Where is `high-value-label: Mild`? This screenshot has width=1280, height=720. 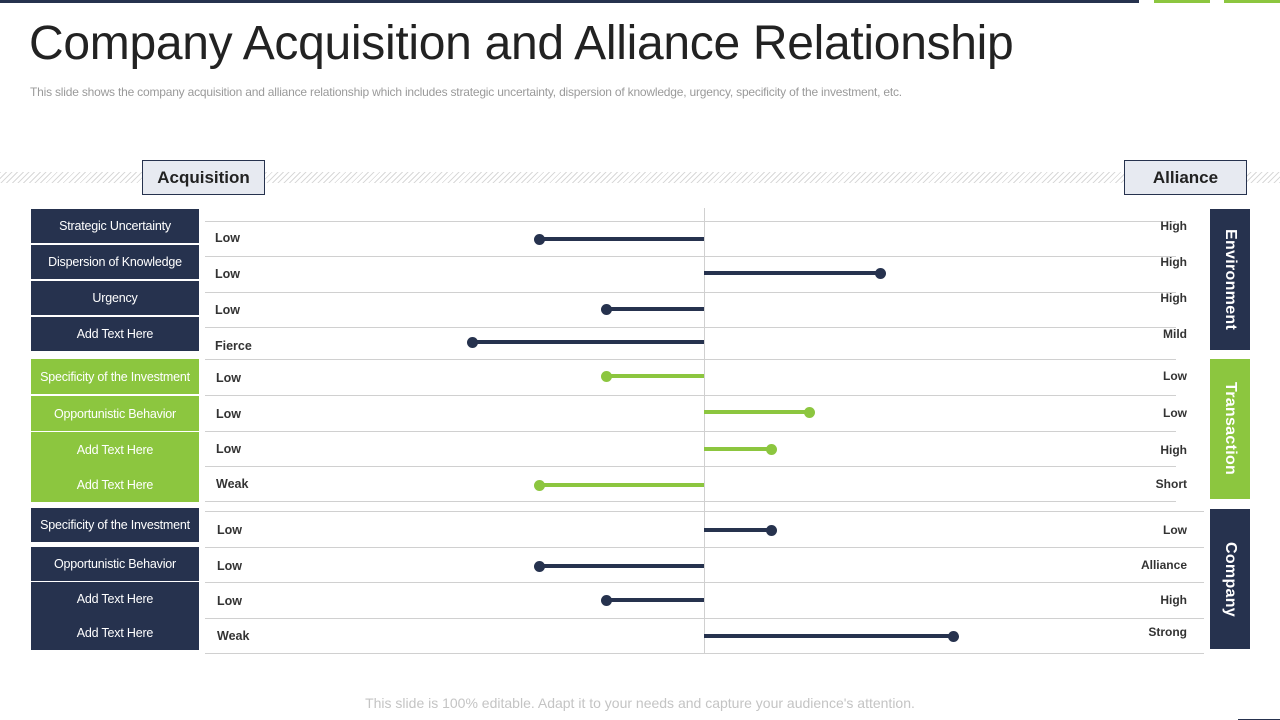 high-value-label: Mild is located at coordinates (1175, 334).